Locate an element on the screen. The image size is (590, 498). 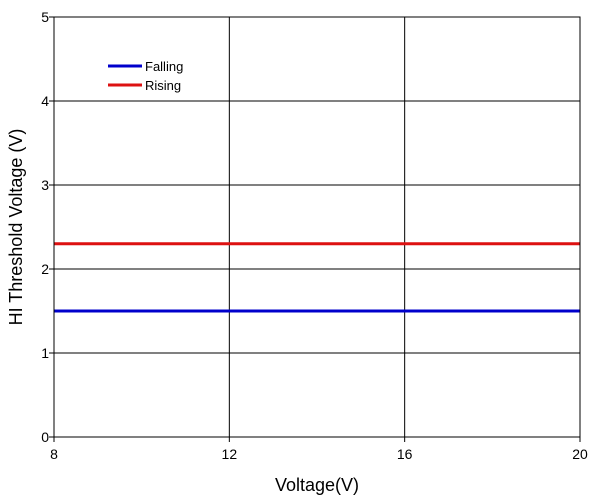
x-tick-label: 20 is located at coordinates (580, 454).